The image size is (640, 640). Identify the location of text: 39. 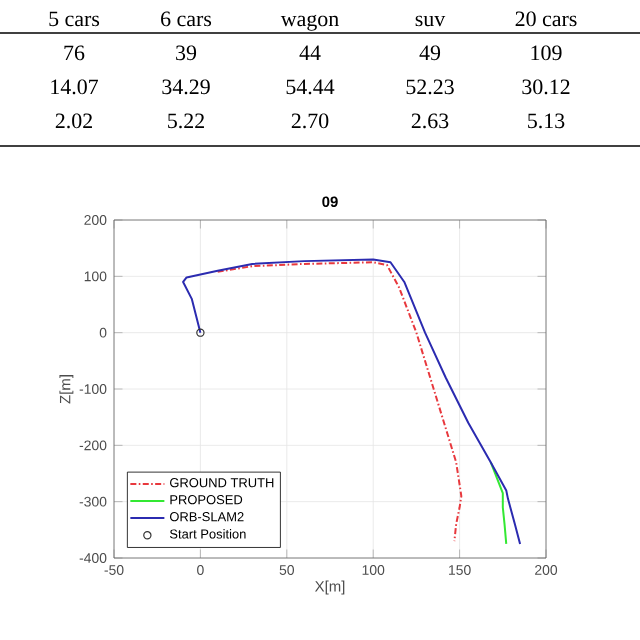
(186, 53).